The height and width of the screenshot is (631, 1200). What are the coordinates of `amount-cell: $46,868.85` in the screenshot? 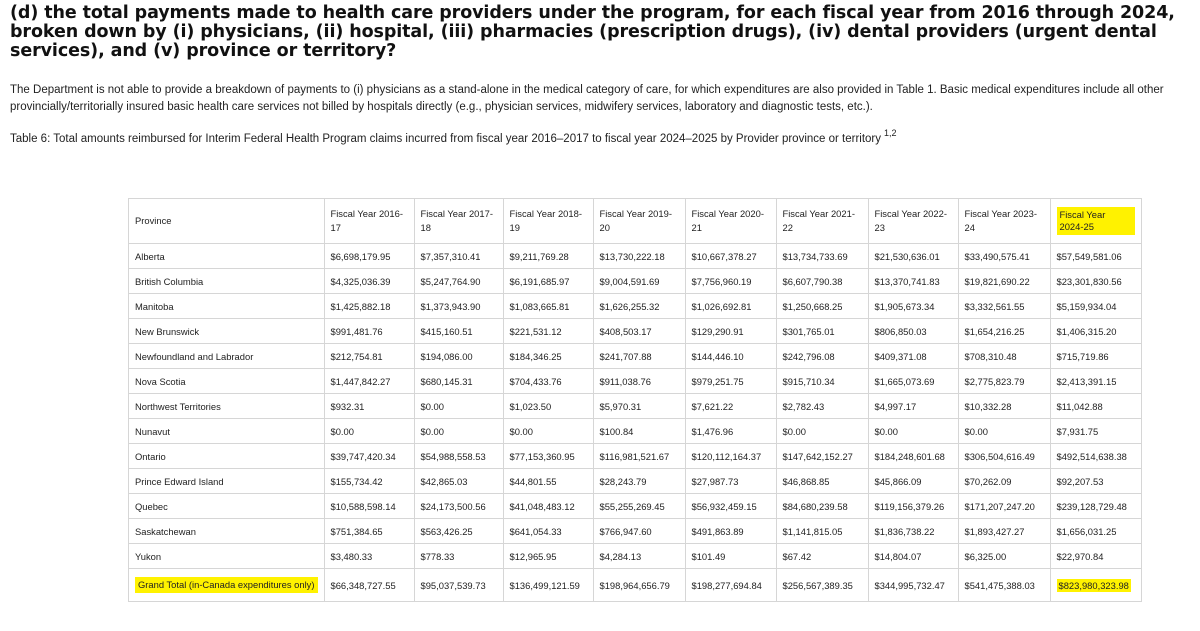 It's located at (822, 481).